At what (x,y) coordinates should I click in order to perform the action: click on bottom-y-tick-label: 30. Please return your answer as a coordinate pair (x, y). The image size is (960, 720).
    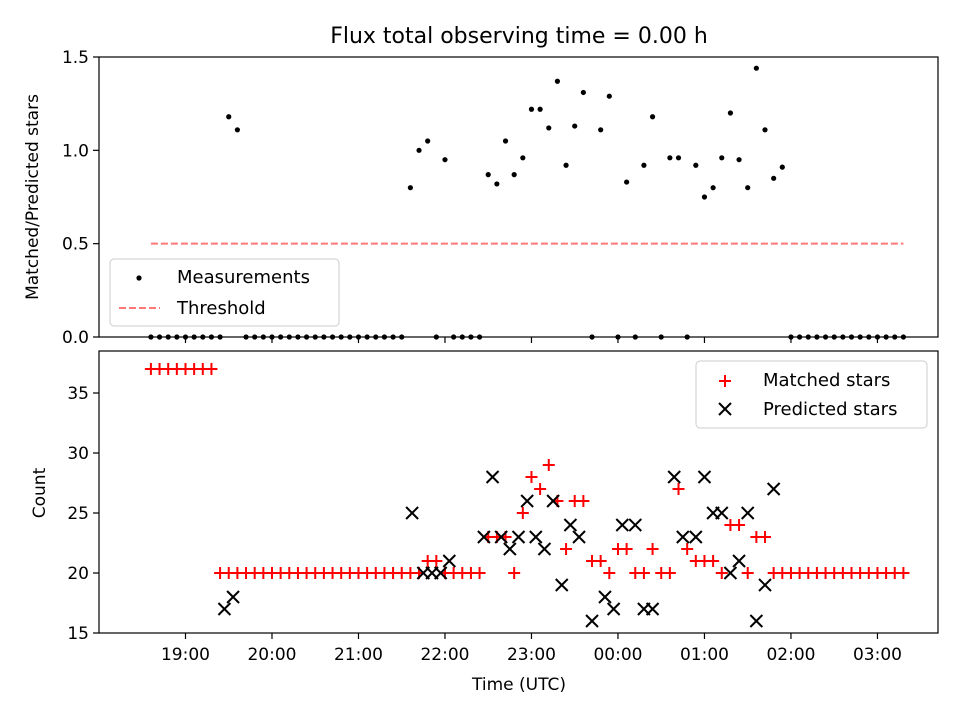
    Looking at the image, I should click on (78, 454).